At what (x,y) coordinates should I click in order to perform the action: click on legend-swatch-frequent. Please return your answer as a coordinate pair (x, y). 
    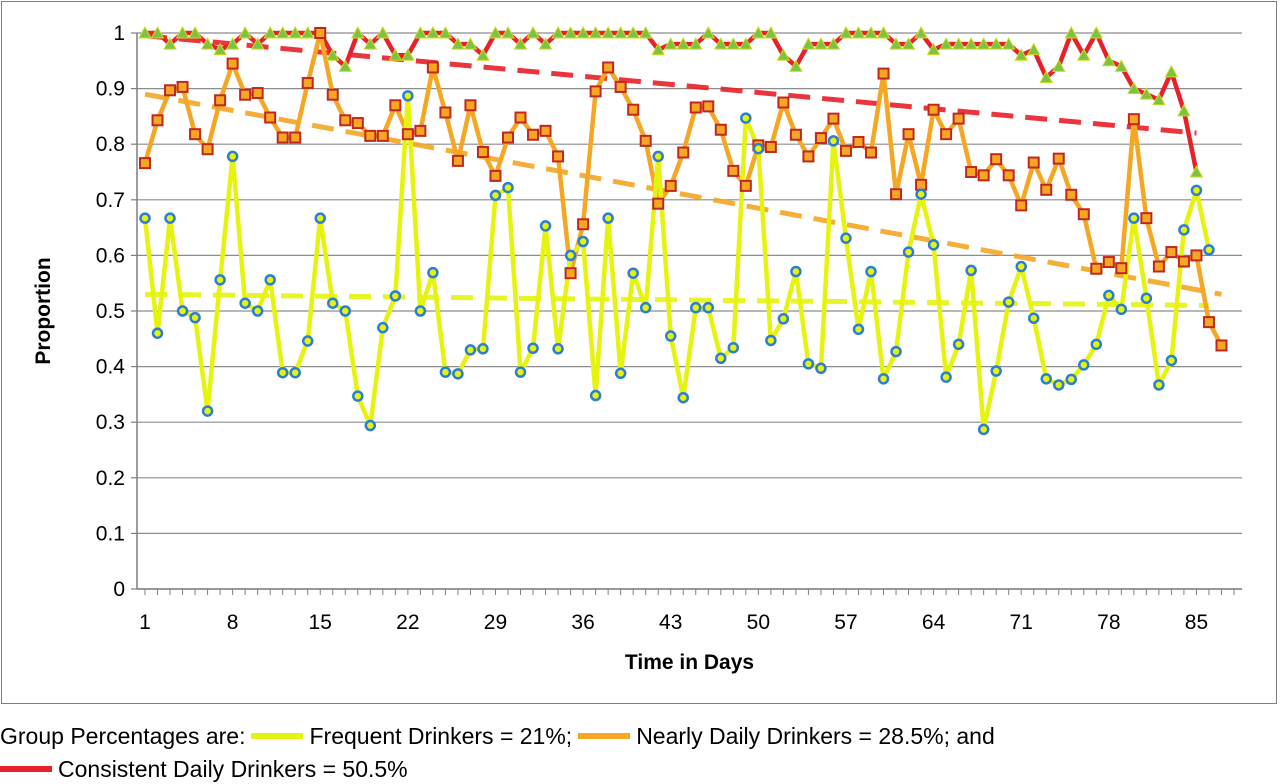
    Looking at the image, I should click on (277, 735).